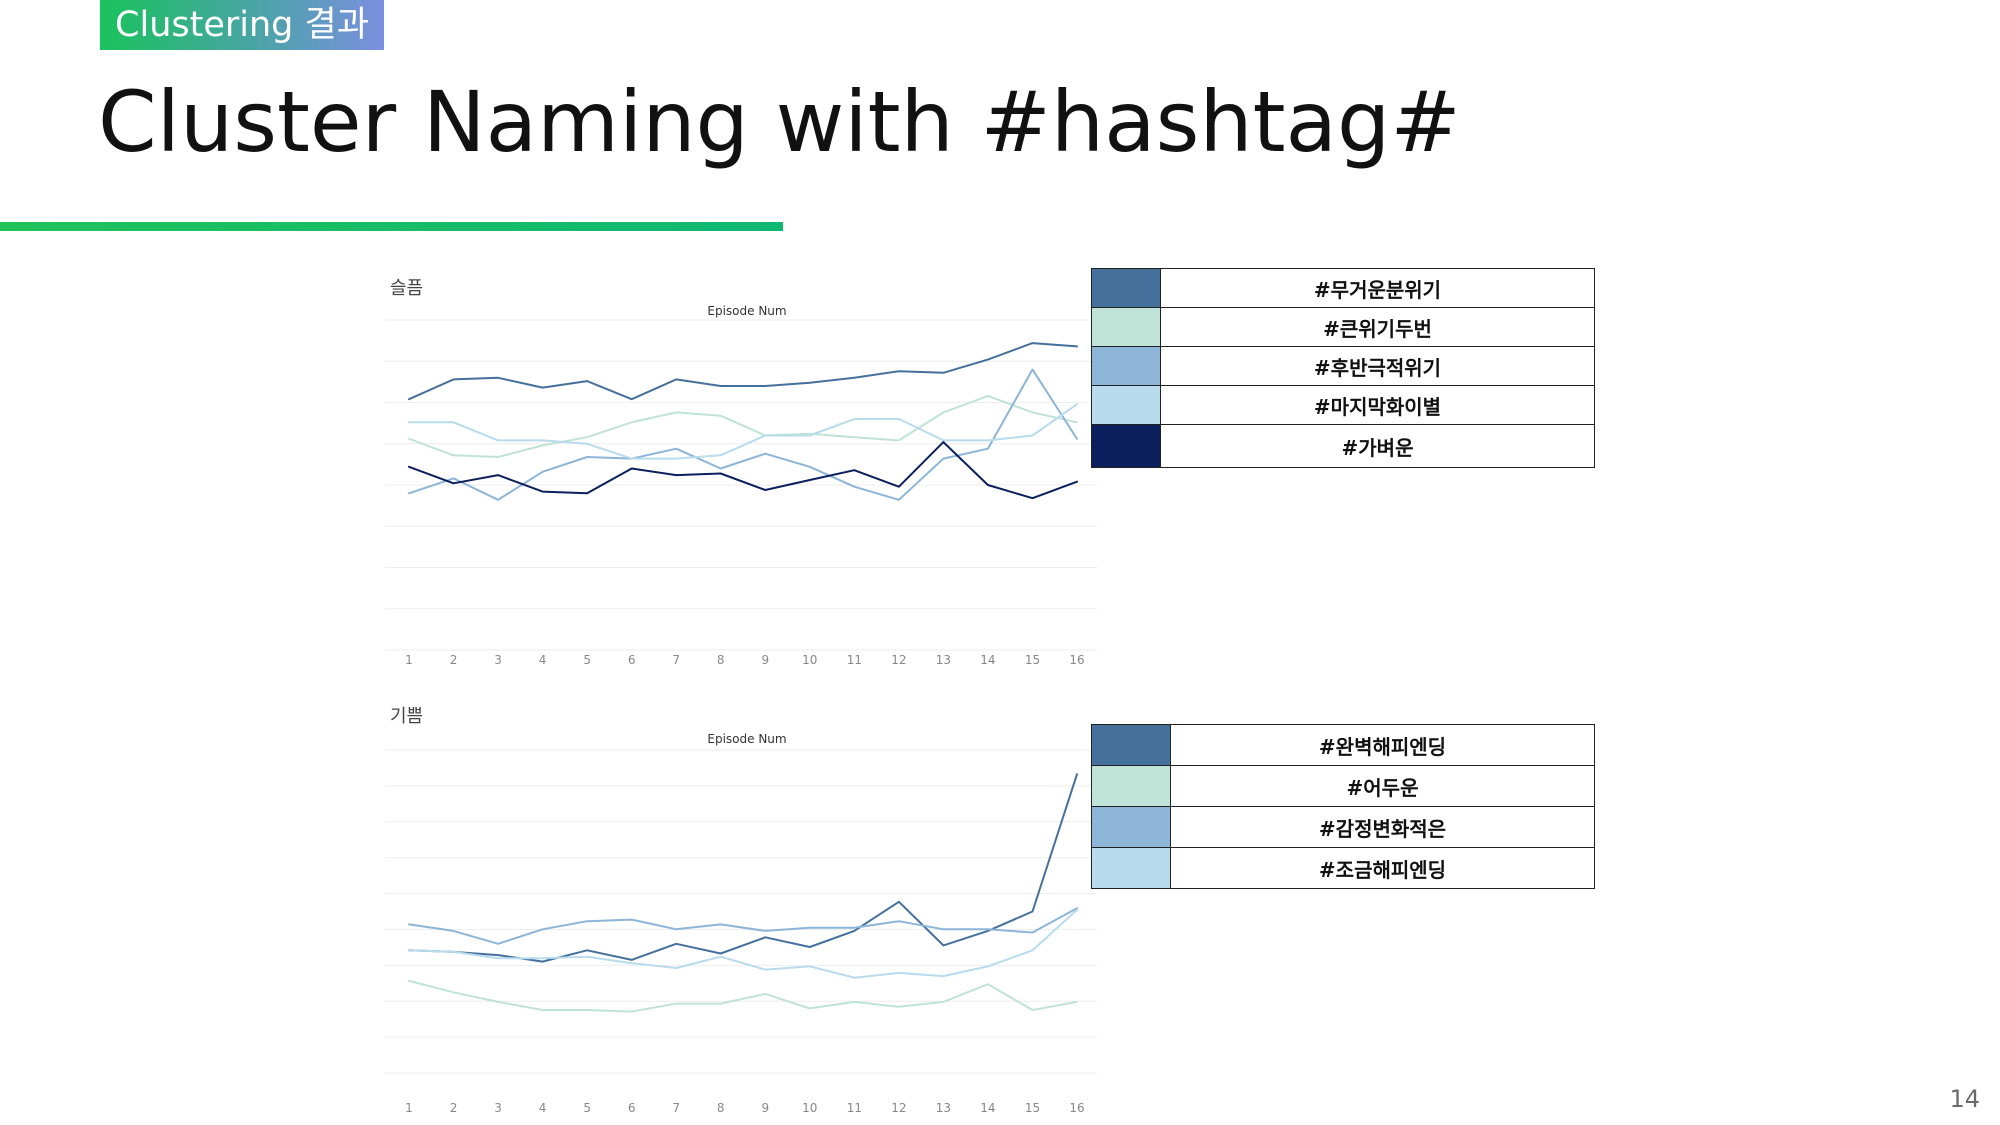 The width and height of the screenshot is (2000, 1125). What do you see at coordinates (242, 25) in the screenshot?
I see `section-badge: Clustering 결과` at bounding box center [242, 25].